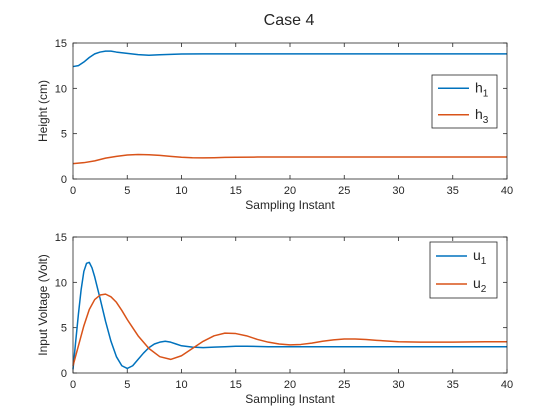 The height and width of the screenshot is (420, 560). What do you see at coordinates (43, 111) in the screenshot?
I see `y-axis-label: Height (cm)` at bounding box center [43, 111].